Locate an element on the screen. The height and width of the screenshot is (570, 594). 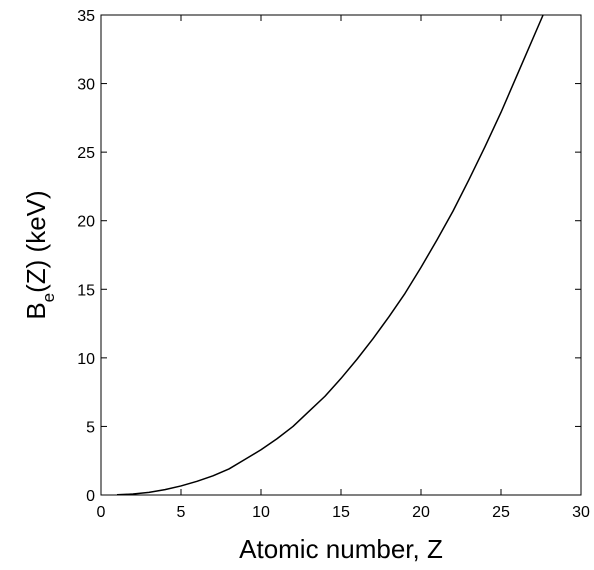
y-axis-title-main: B is located at coordinates (36, 310).